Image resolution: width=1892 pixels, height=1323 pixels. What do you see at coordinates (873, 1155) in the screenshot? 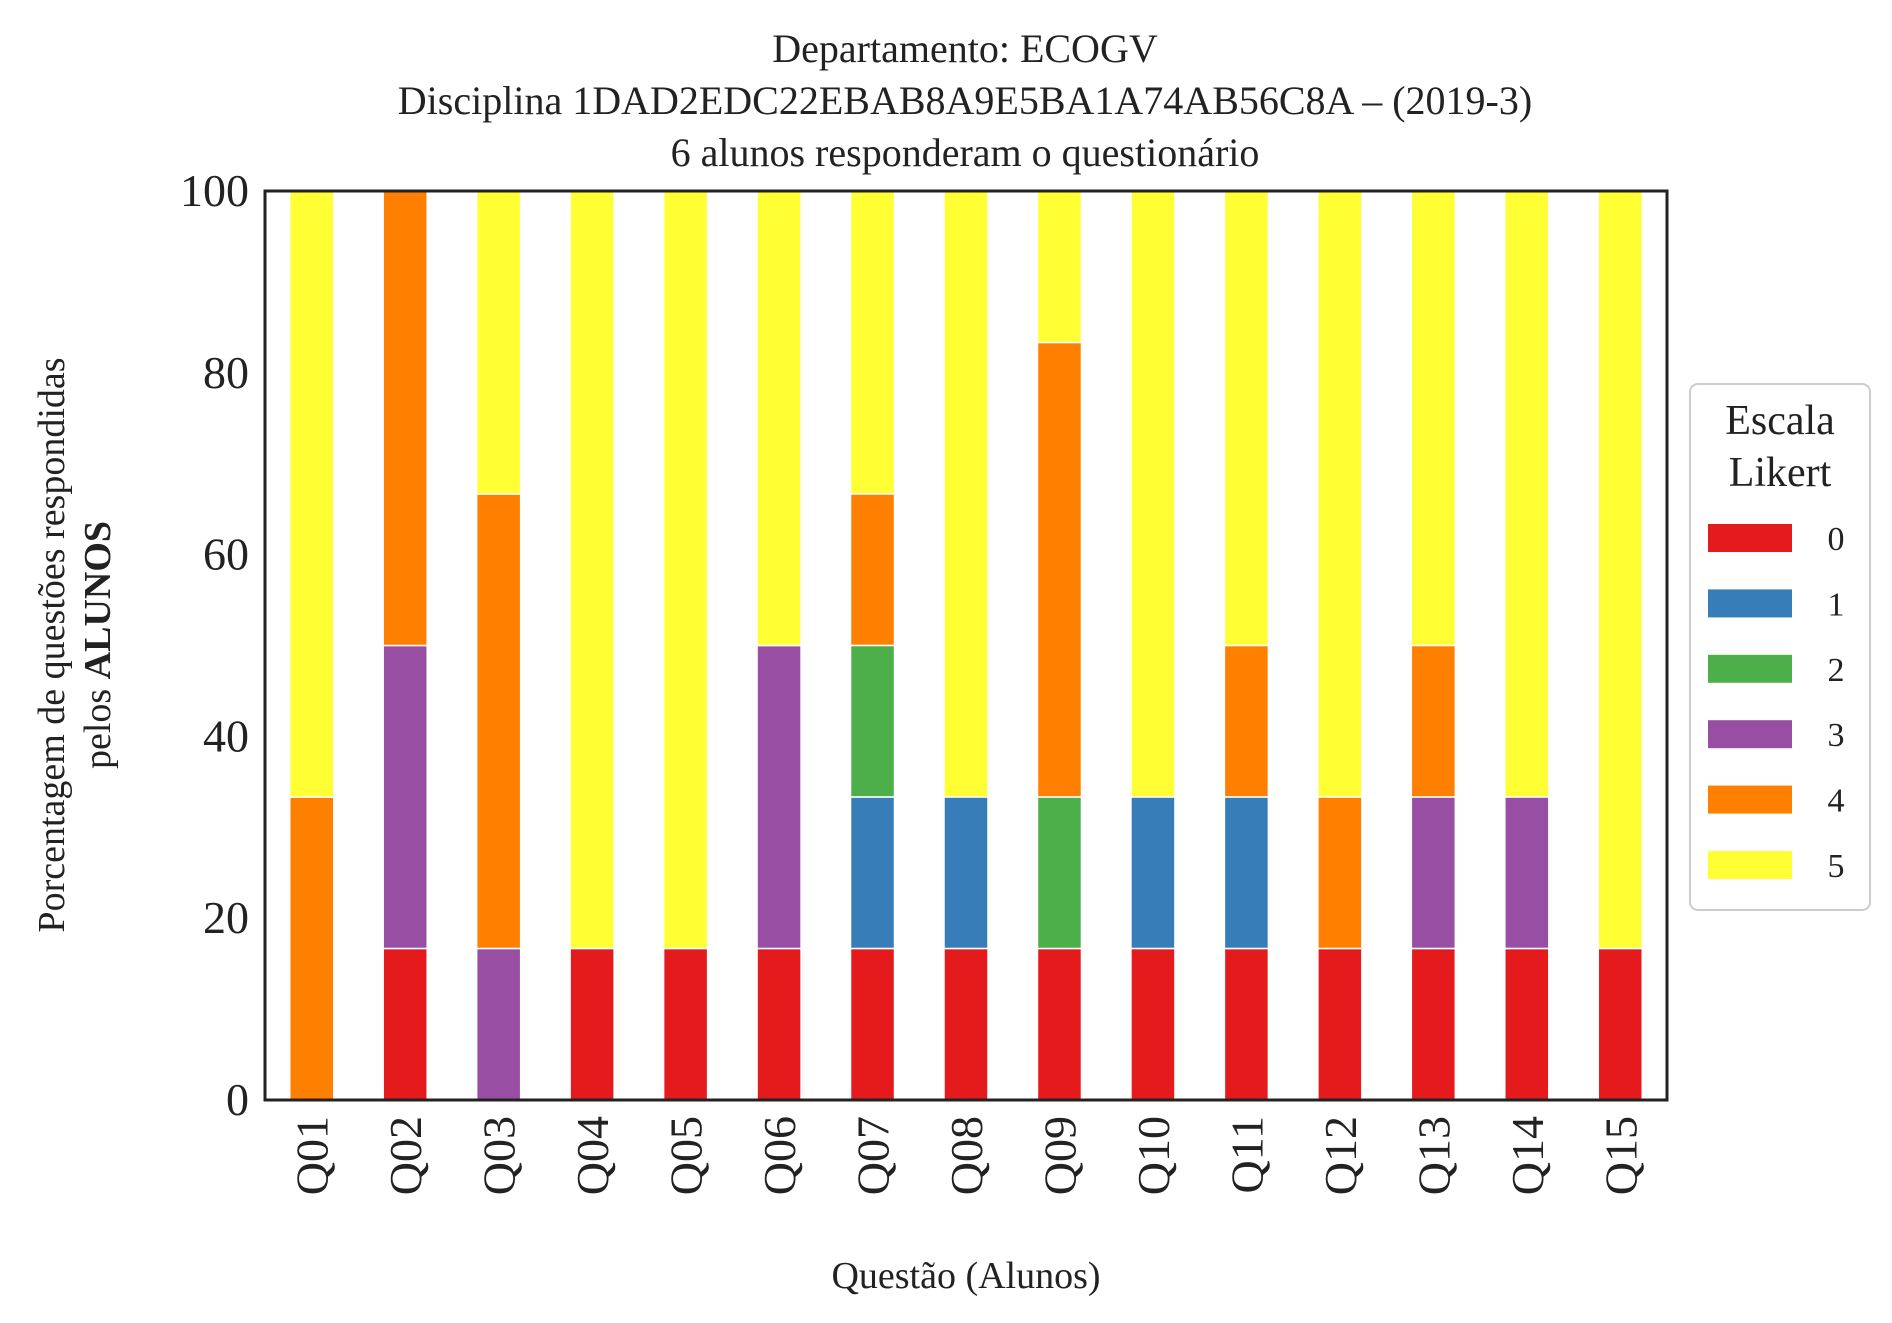
I see `x-tick-label-Q07: Q07` at bounding box center [873, 1155].